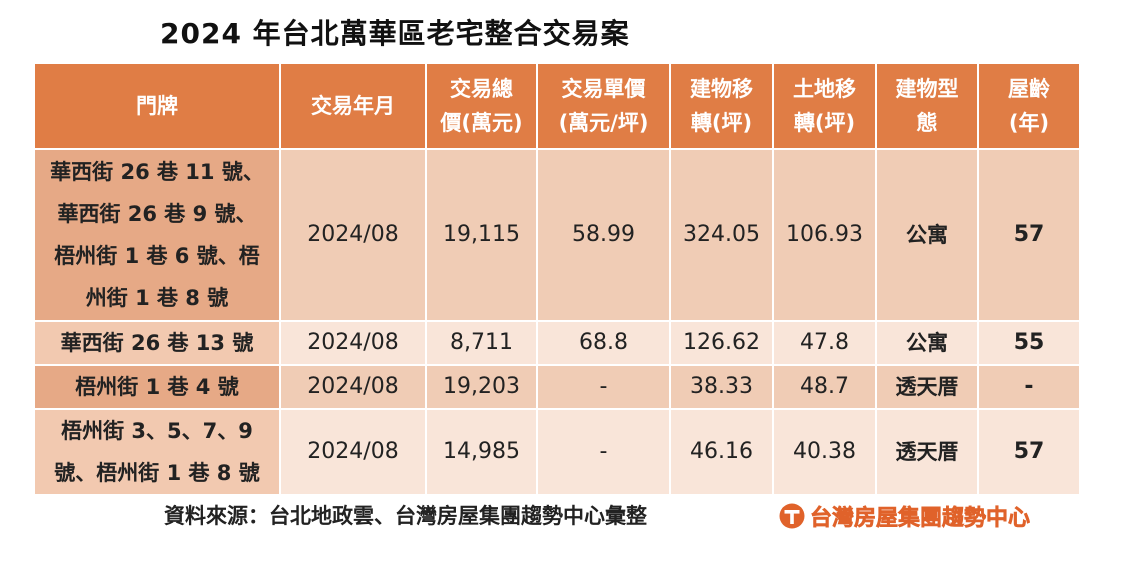 The image size is (1136, 563). What do you see at coordinates (824, 387) in the screenshot?
I see `cell-land-area: 48.7` at bounding box center [824, 387].